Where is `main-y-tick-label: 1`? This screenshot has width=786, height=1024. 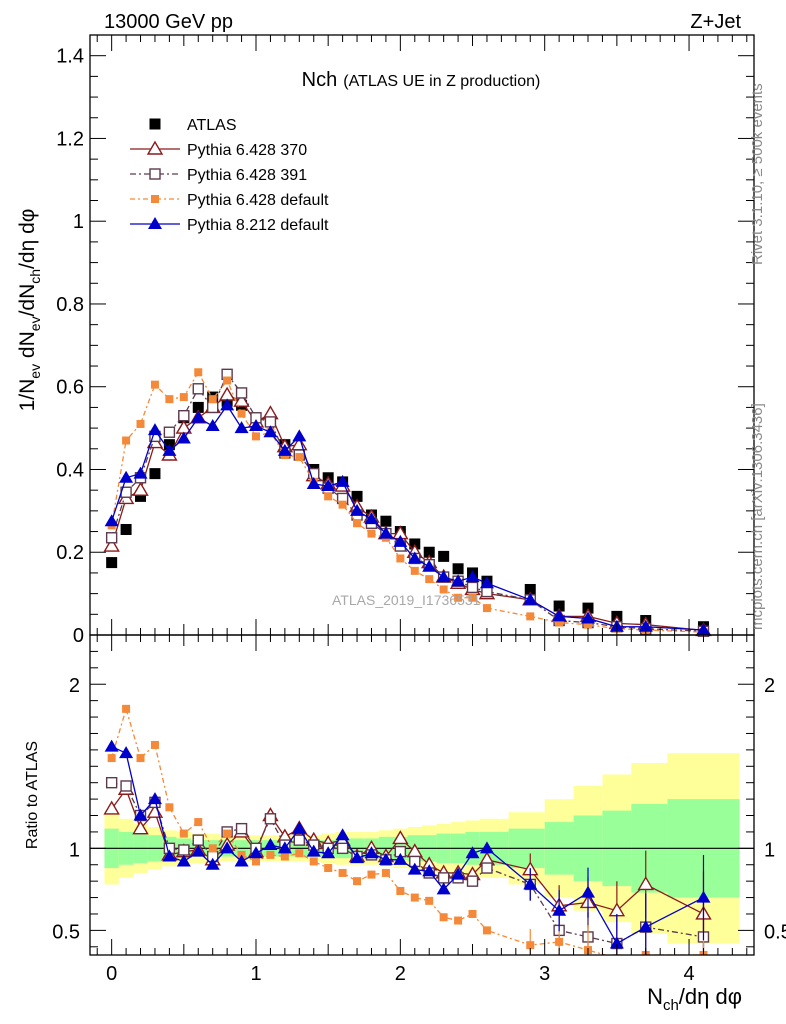 main-y-tick-label: 1 is located at coordinates (78, 222).